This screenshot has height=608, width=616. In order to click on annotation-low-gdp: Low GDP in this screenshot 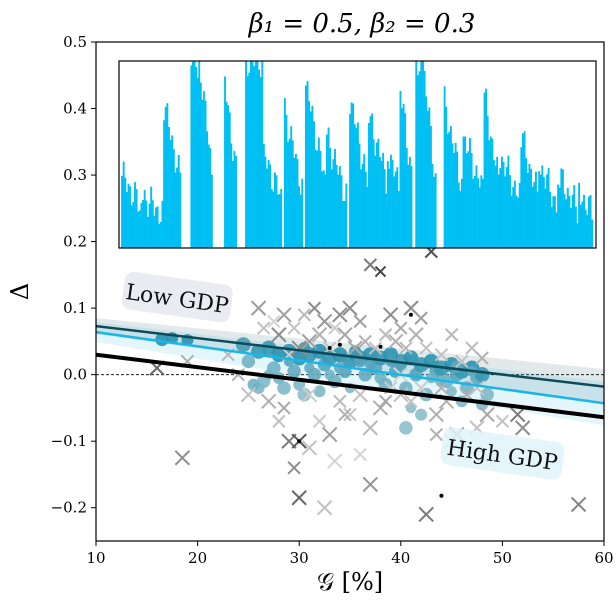, I will do `click(177, 297)`.